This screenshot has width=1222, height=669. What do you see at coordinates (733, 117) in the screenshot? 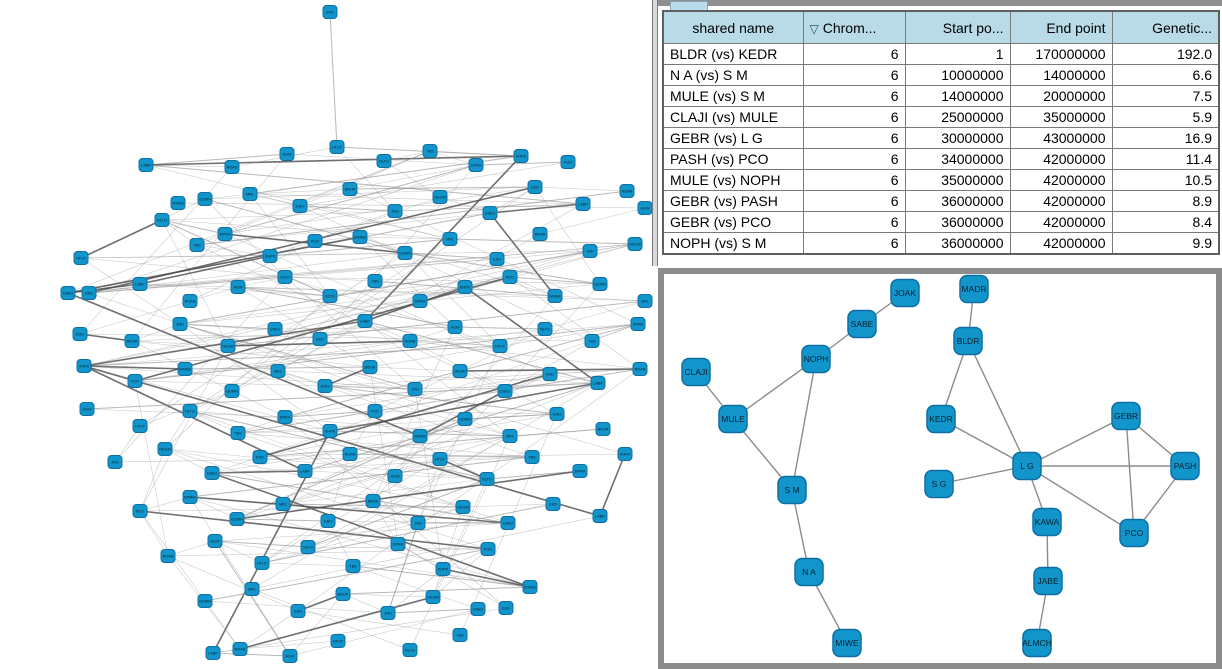
I see `shared-name-cell: CLAJI (vs) MULE` at bounding box center [733, 117].